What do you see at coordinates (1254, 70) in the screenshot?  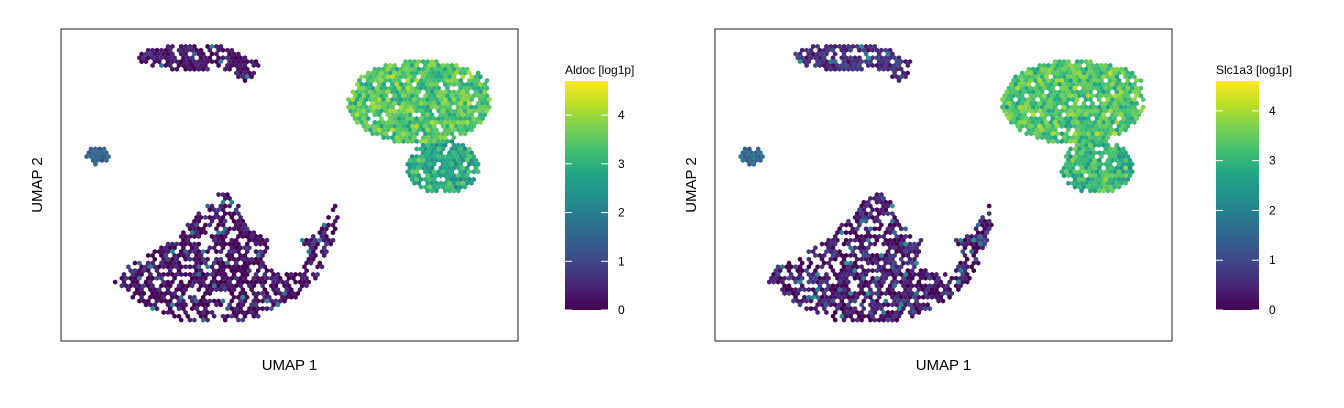 I see `colorbar-title: Slc1a3 [log1p]` at bounding box center [1254, 70].